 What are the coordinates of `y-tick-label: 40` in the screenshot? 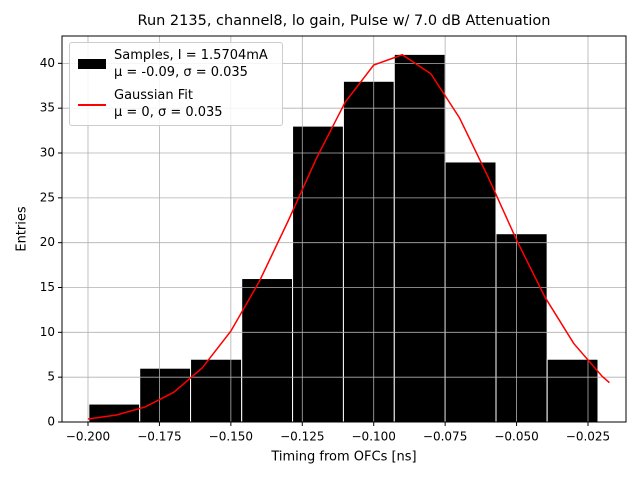 It's located at (47, 63).